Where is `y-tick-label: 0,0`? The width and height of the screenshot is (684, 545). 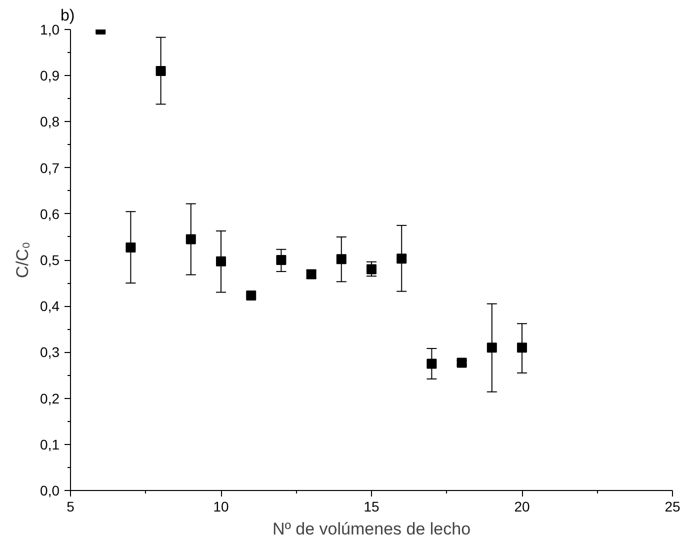 y-tick-label: 0,0 is located at coordinates (50, 490).